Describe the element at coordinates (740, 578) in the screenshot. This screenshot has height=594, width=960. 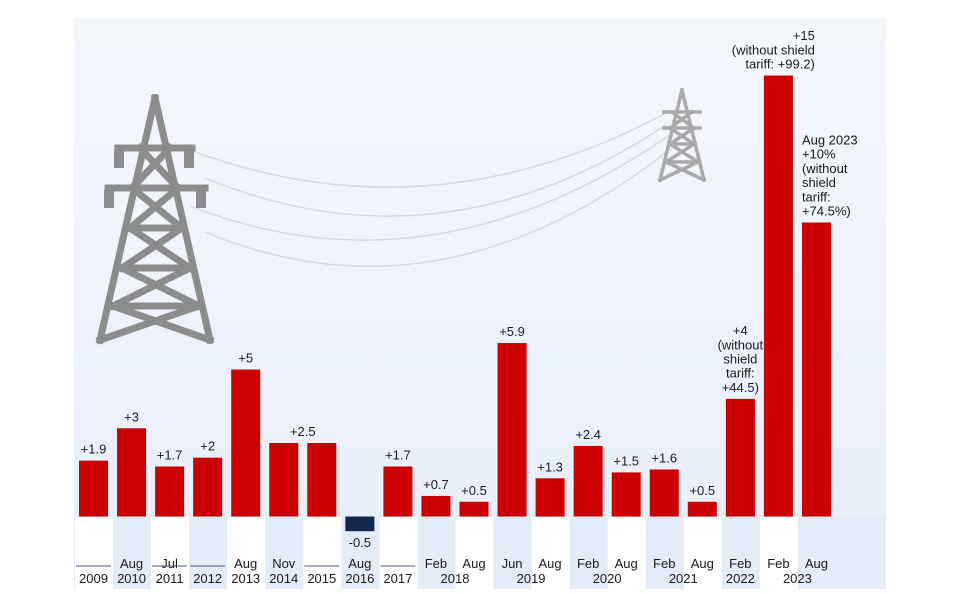
I see `x-tick-year: 2022` at that location.